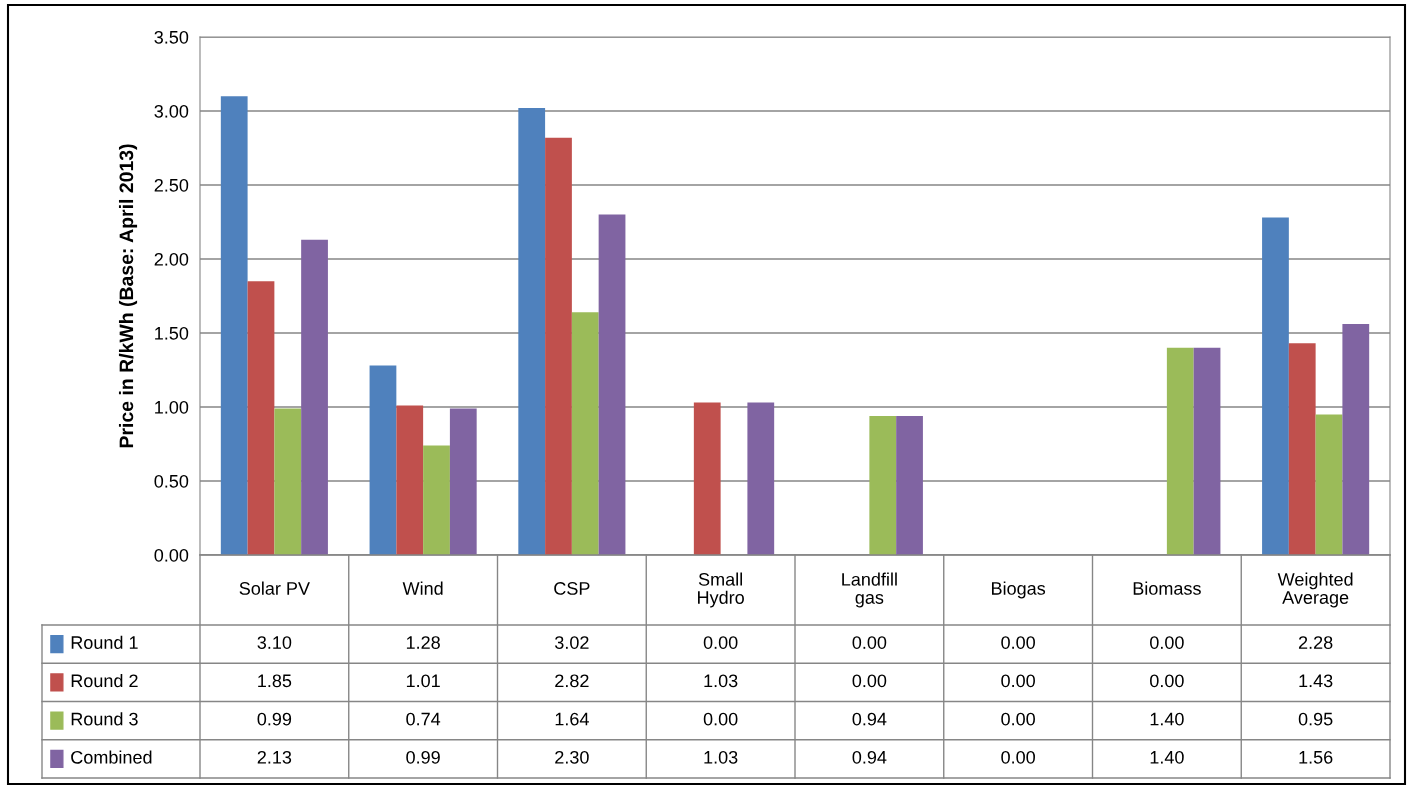  Describe the element at coordinates (274, 757) in the screenshot. I see `data-label: 2.13` at that location.